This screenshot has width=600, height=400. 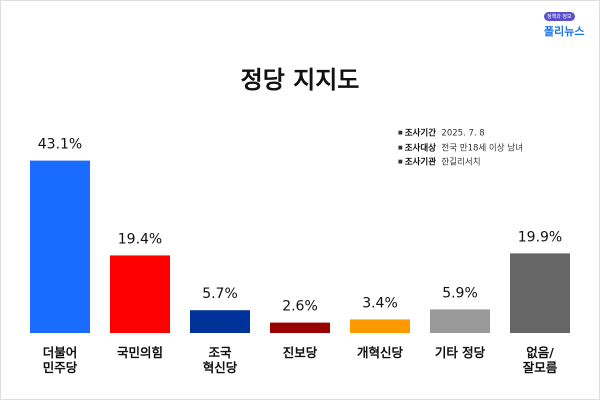 I want to click on info-value: 전국 만18세 이상 남녀, so click(x=482, y=148).